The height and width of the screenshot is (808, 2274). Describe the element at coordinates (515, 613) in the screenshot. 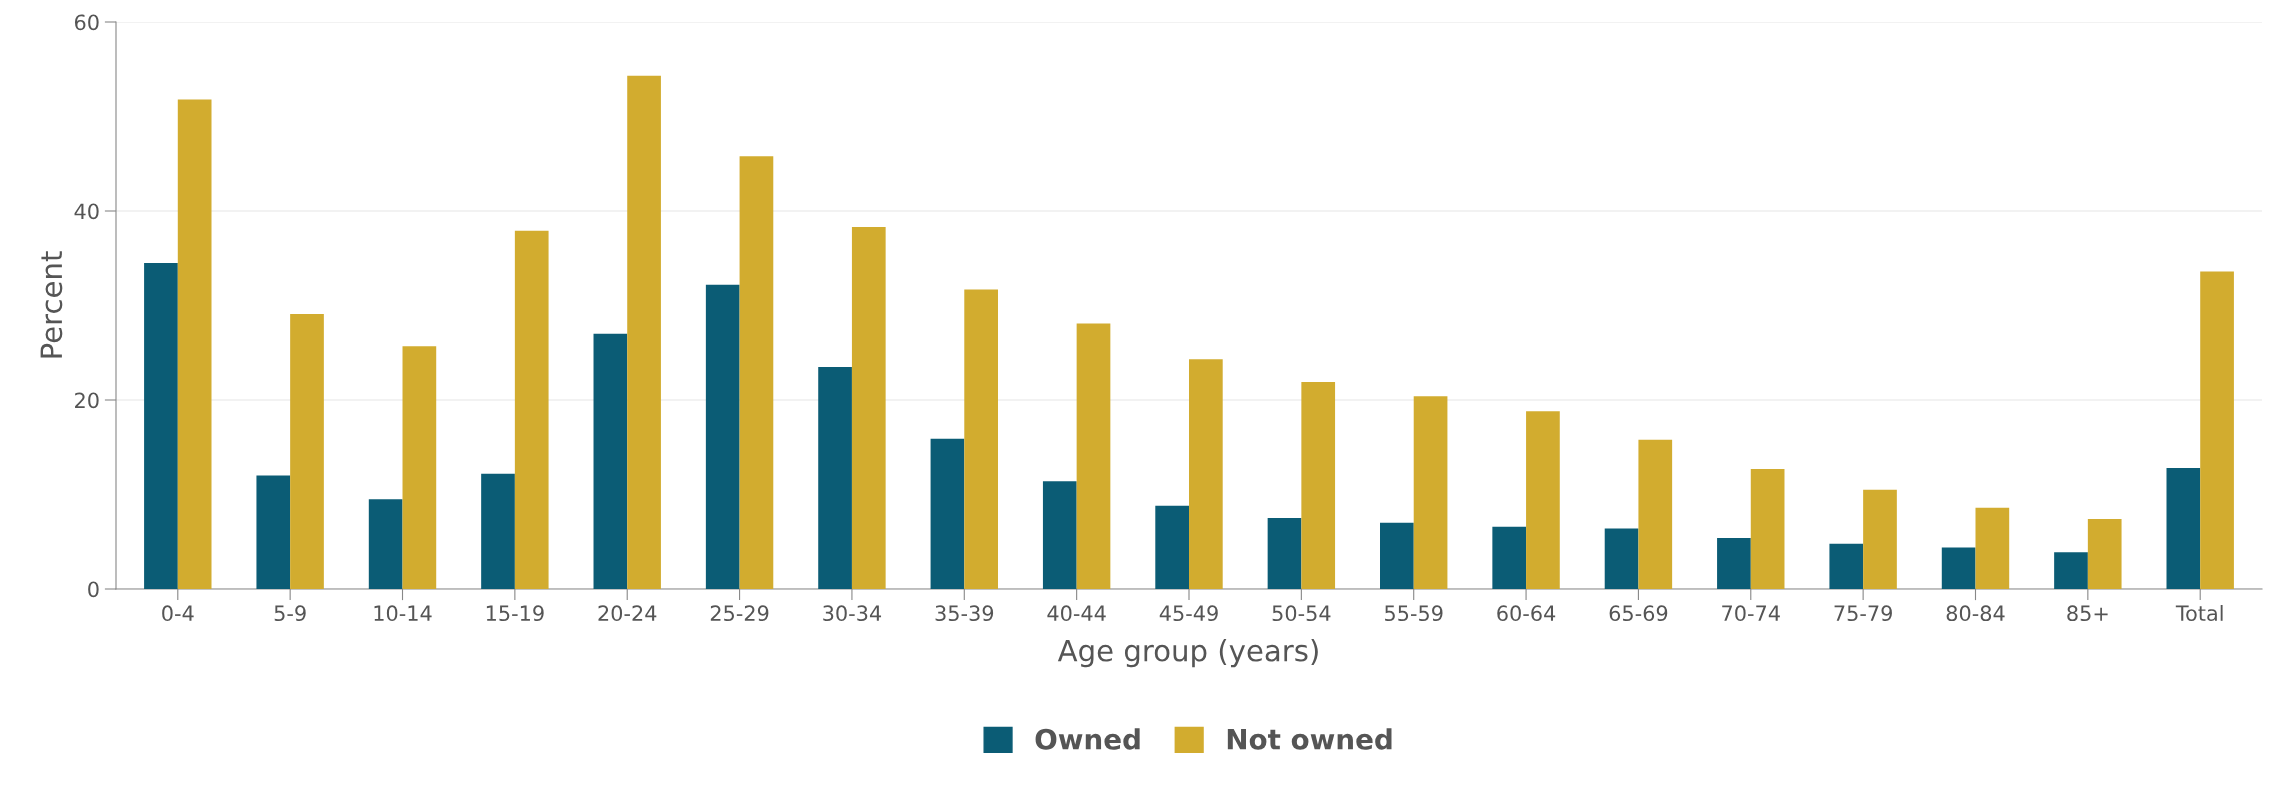

I see `x-tick-label: 15-19` at that location.